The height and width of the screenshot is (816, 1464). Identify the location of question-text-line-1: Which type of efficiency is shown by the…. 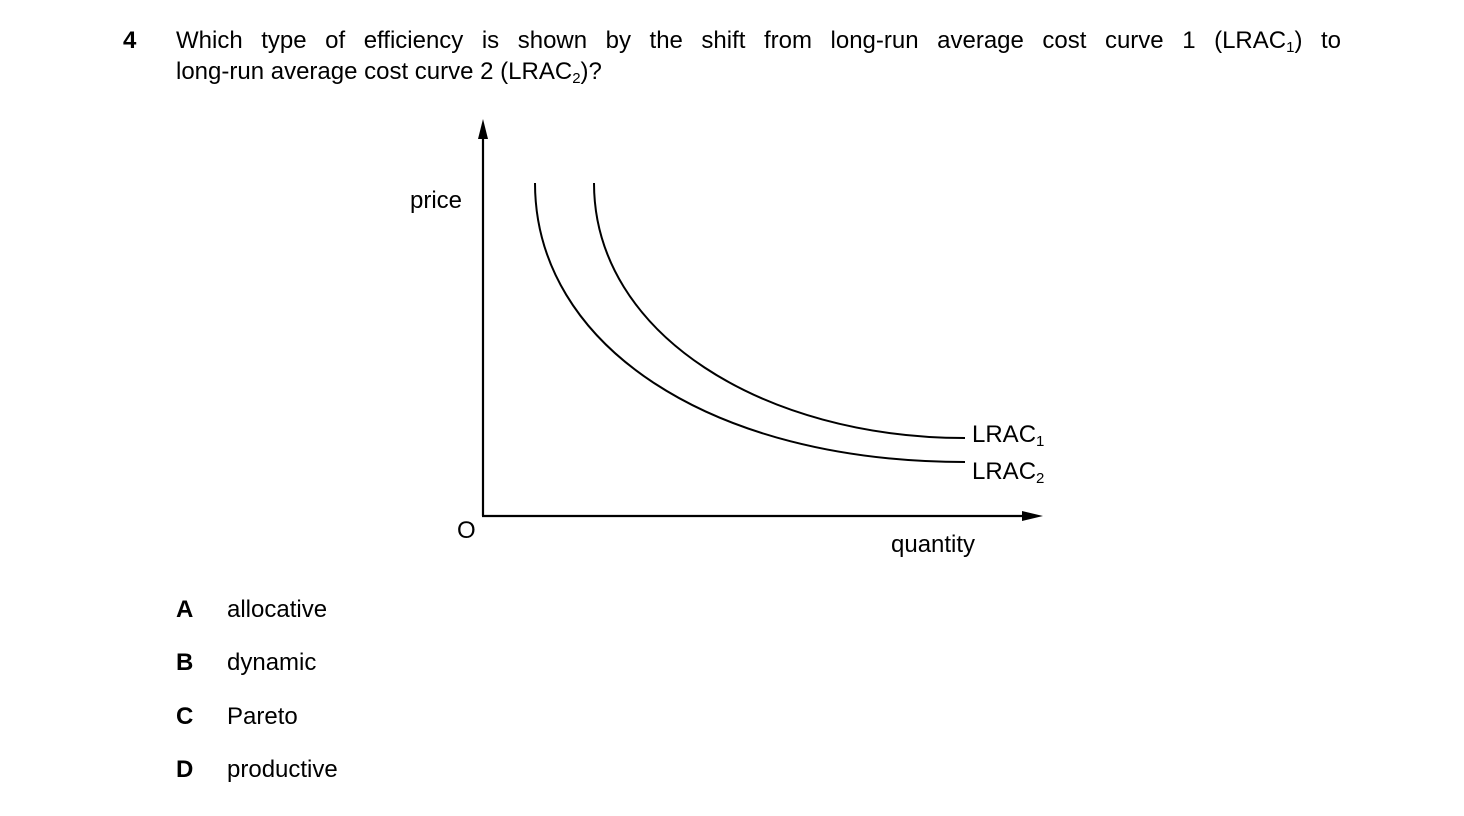
(758, 41).